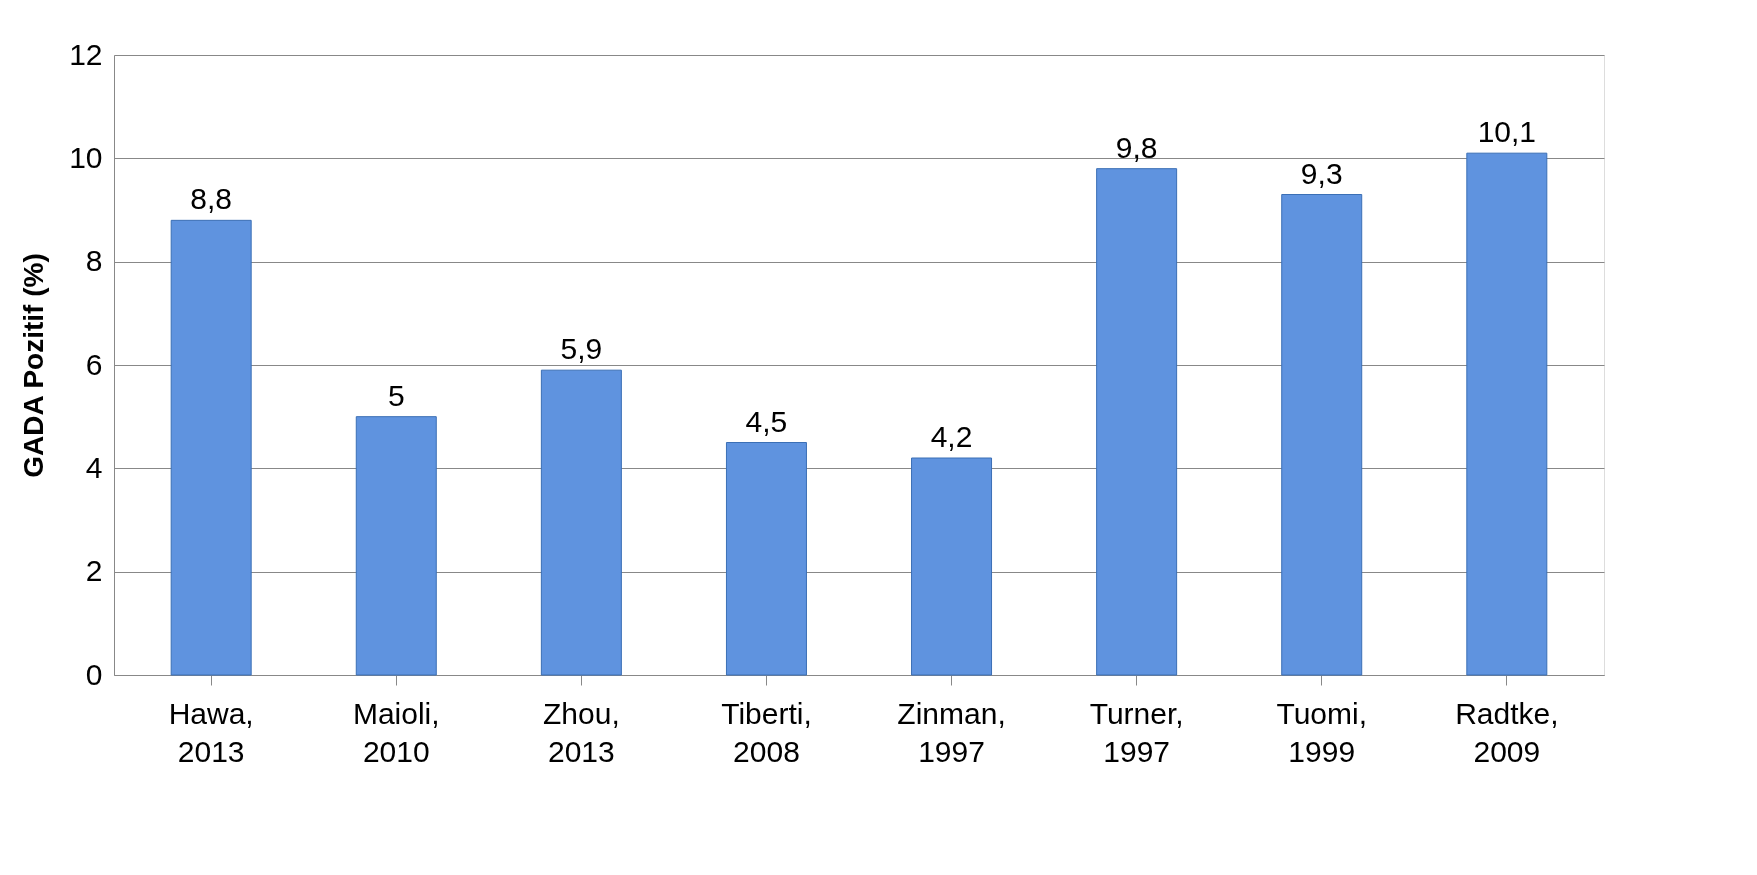  I want to click on x-tick-label: Tuomi, 1999, so click(1322, 732).